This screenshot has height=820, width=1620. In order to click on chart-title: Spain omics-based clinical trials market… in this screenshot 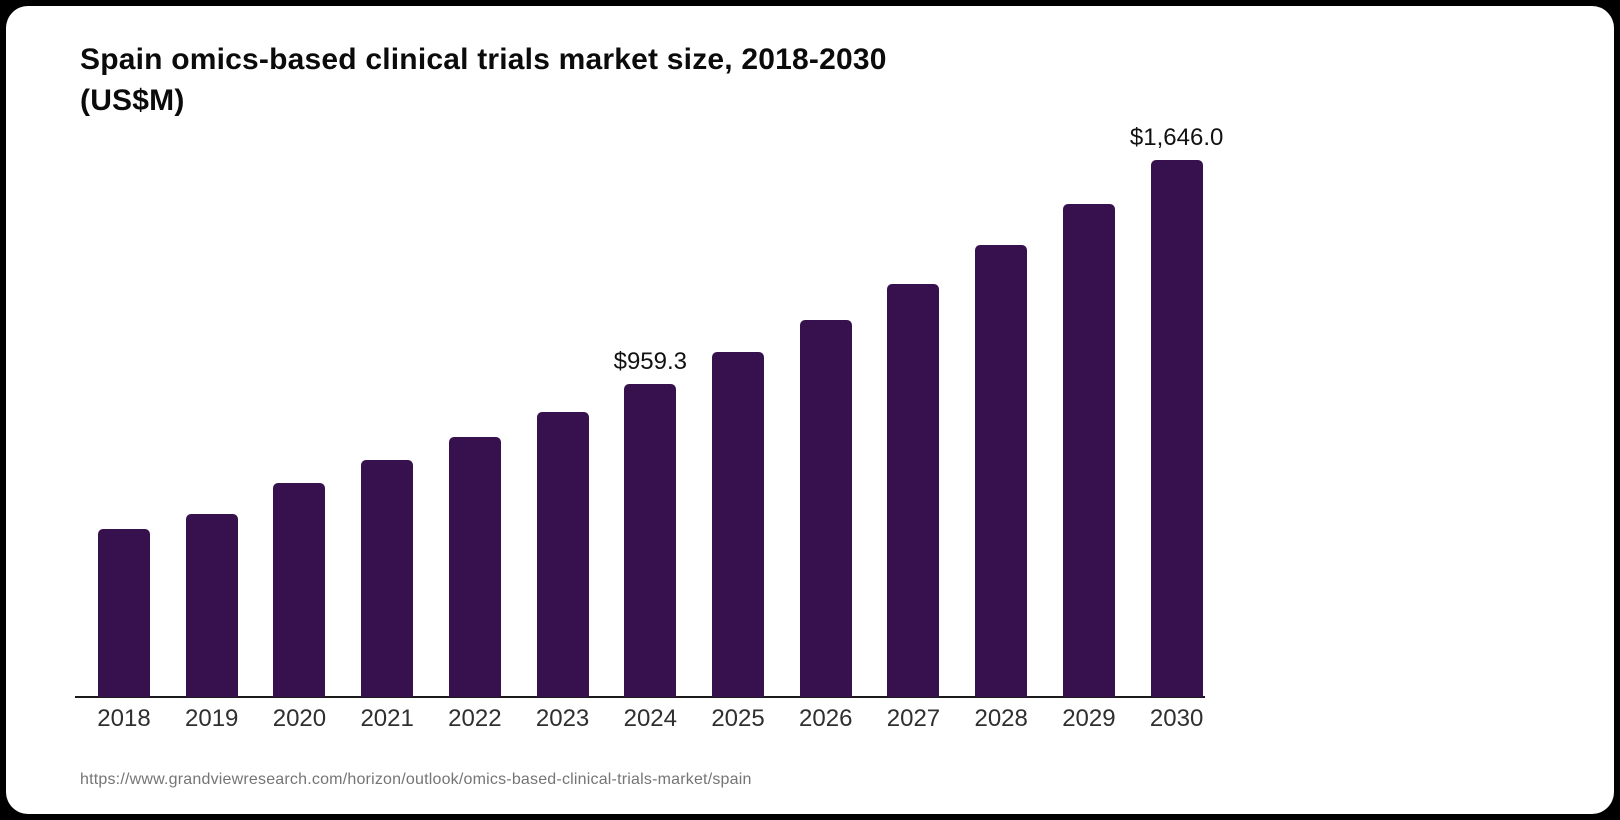, I will do `click(483, 80)`.